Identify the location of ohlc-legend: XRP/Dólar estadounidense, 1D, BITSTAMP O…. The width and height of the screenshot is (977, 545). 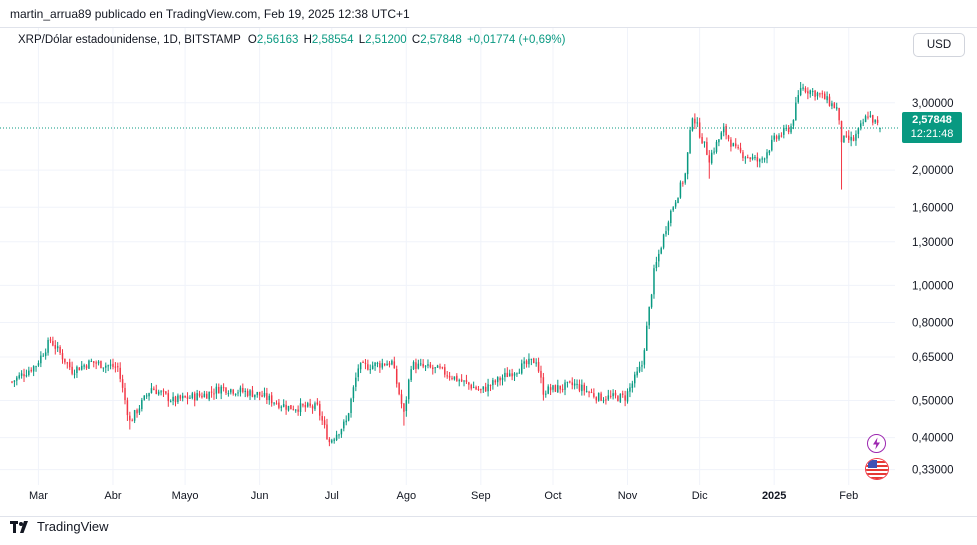
(291, 40).